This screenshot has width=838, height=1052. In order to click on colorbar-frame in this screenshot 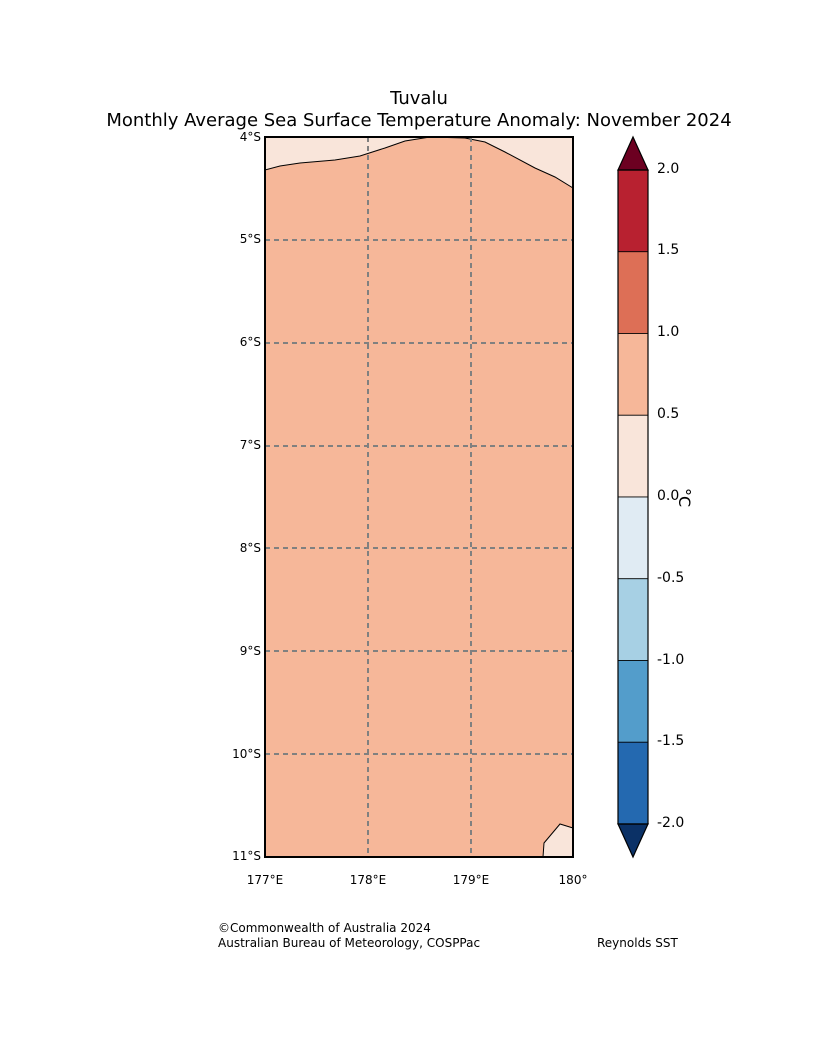, I will do `click(633, 497)`.